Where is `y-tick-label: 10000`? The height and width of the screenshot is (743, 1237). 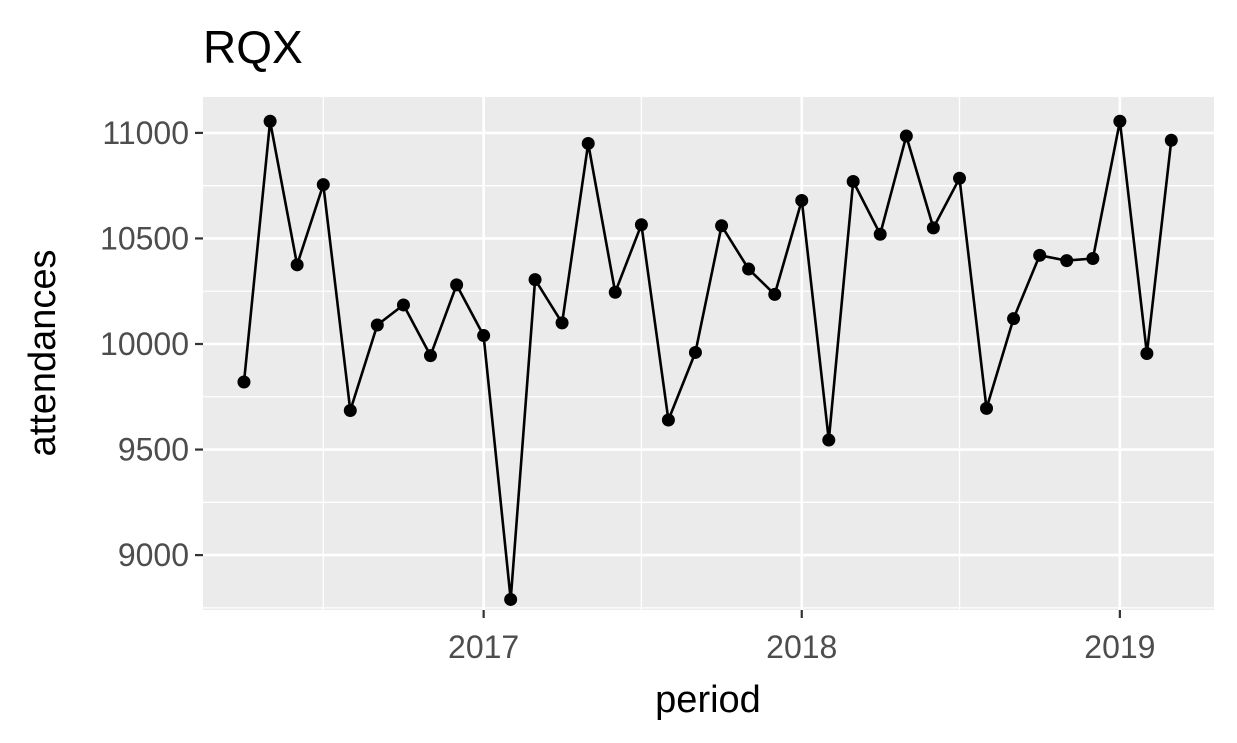
y-tick-label: 10000 is located at coordinates (144, 344).